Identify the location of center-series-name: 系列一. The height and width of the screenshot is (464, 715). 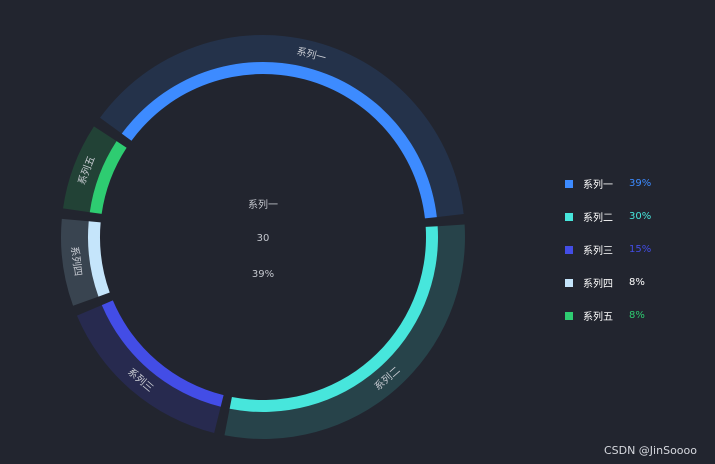
(263, 205).